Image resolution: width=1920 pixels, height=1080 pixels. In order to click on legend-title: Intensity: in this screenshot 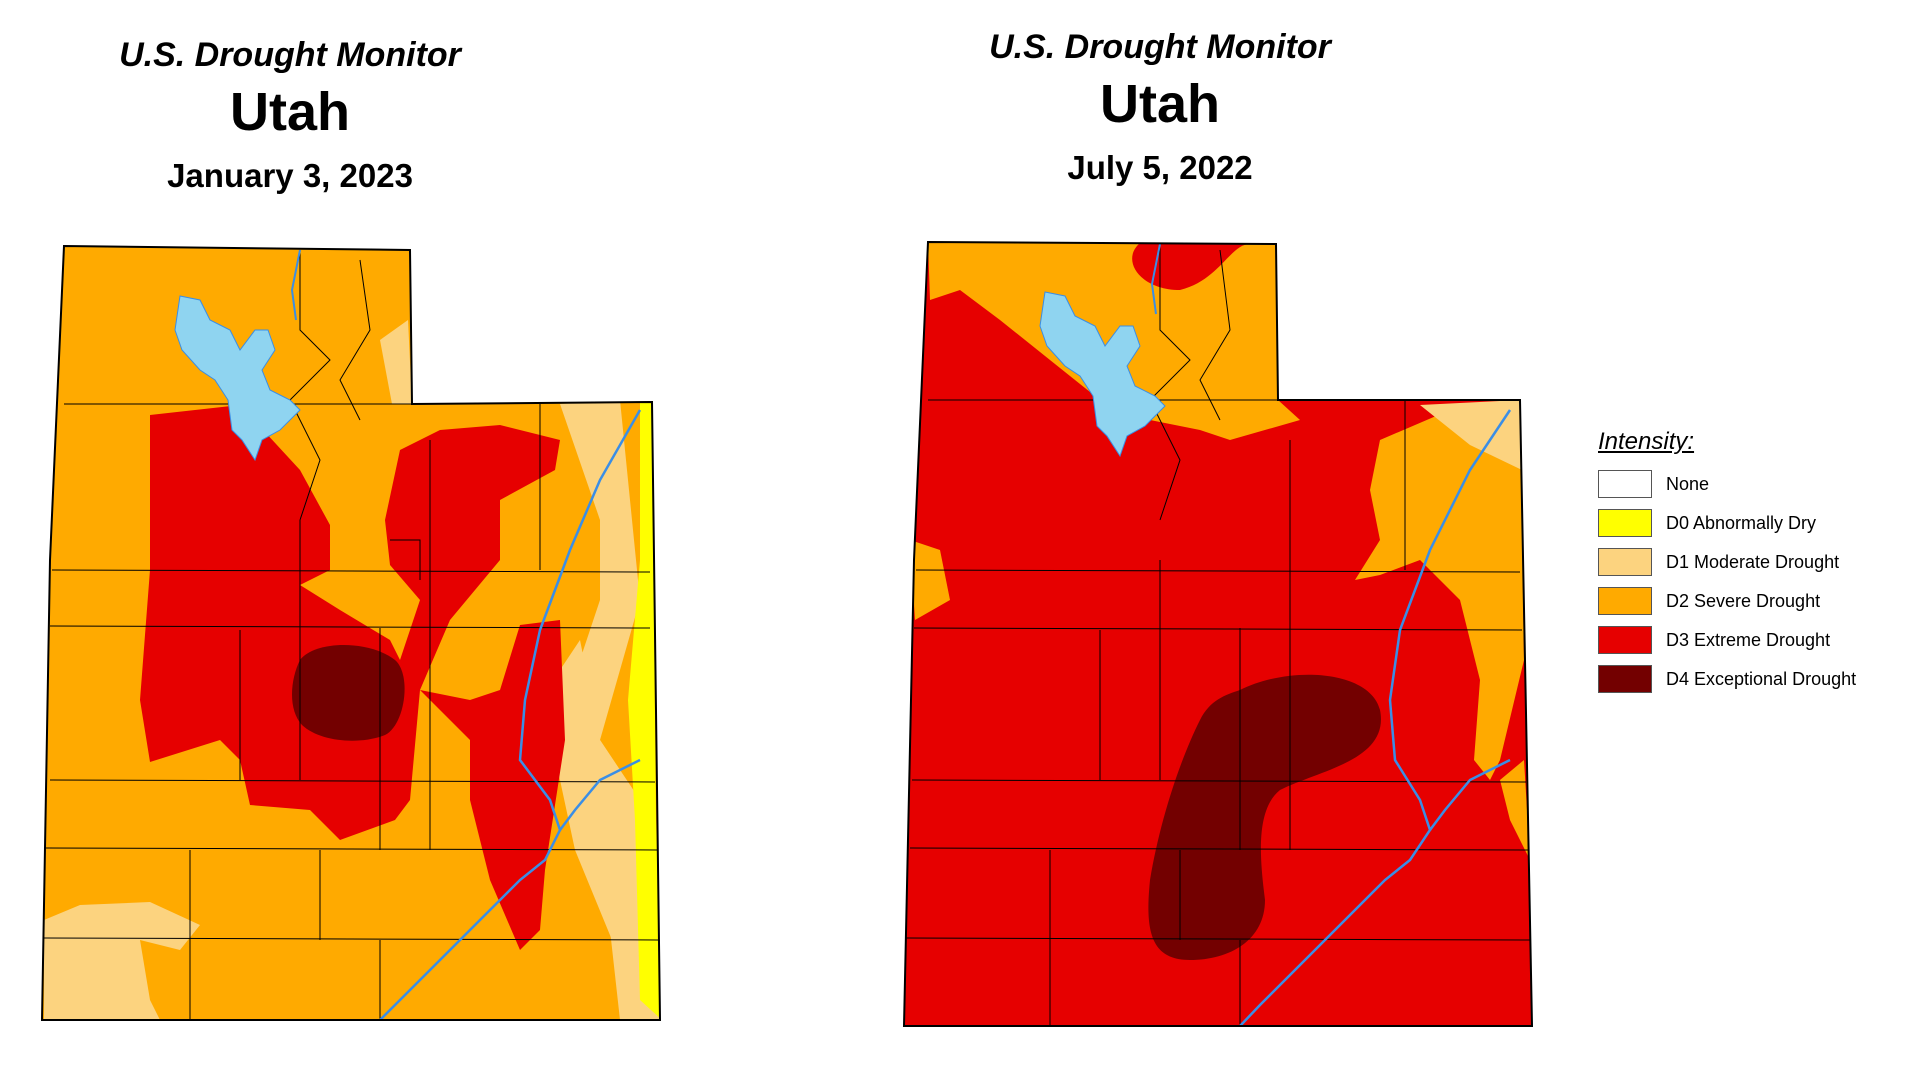, I will do `click(1646, 441)`.